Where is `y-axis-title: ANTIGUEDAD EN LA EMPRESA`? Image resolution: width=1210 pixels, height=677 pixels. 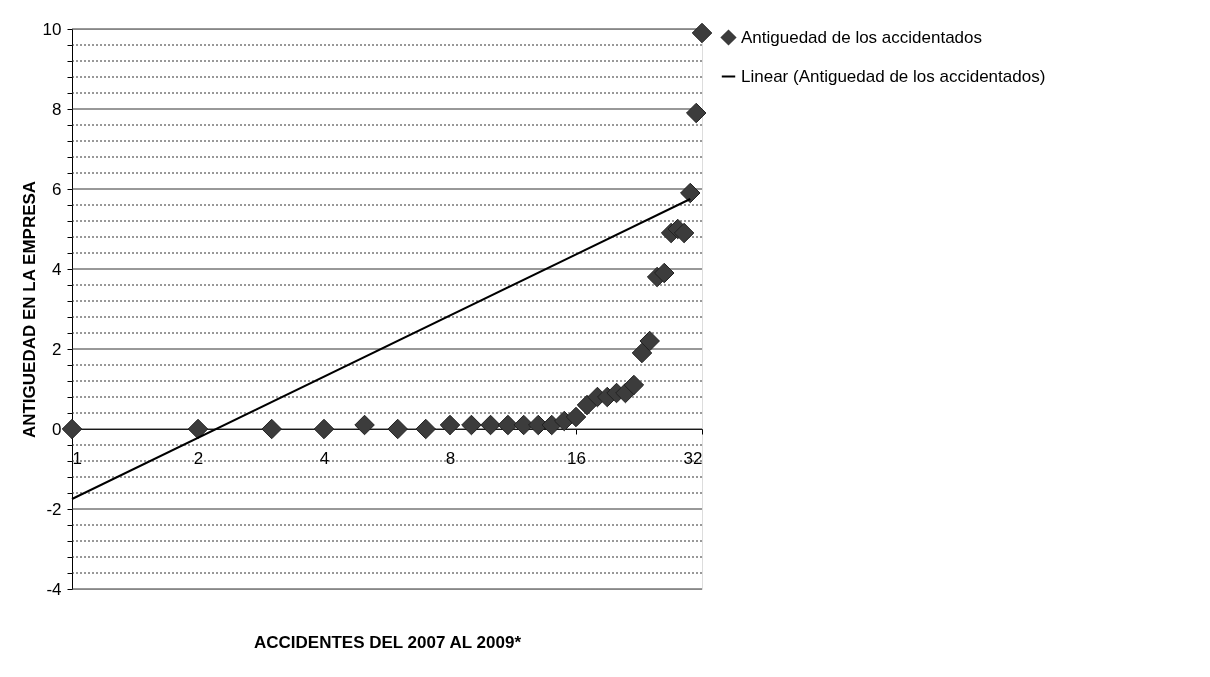
y-axis-title: ANTIGUEDAD EN LA EMPRESA is located at coordinates (29, 309).